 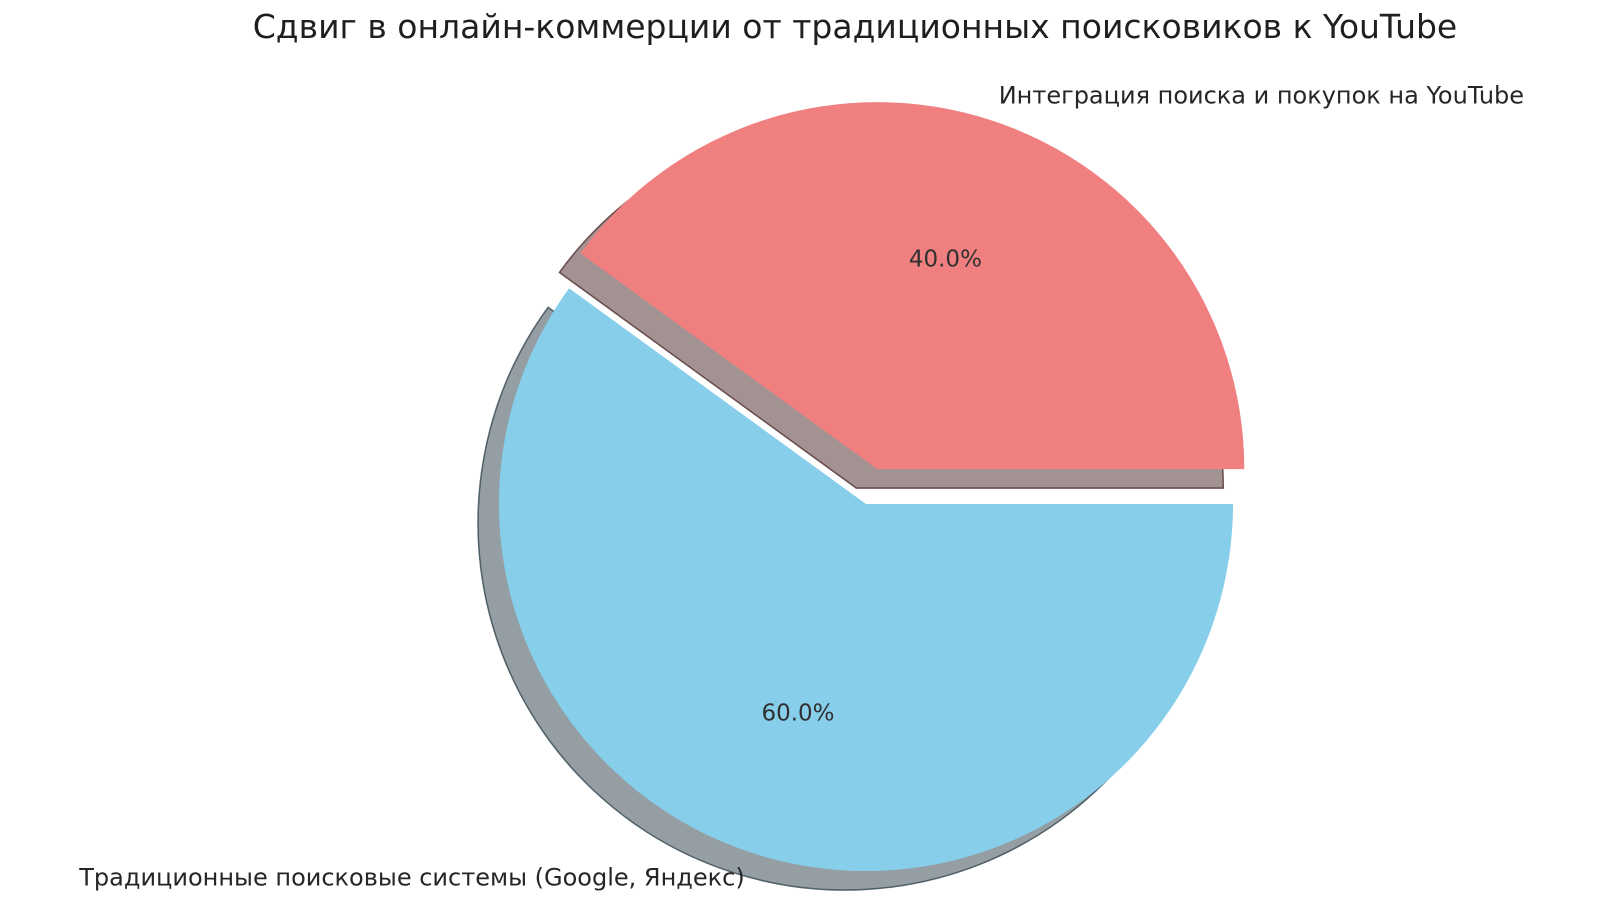 What do you see at coordinates (1261, 96) in the screenshot?
I see `slice-label-youtube: Интеграция поиска и покупок на YouTube` at bounding box center [1261, 96].